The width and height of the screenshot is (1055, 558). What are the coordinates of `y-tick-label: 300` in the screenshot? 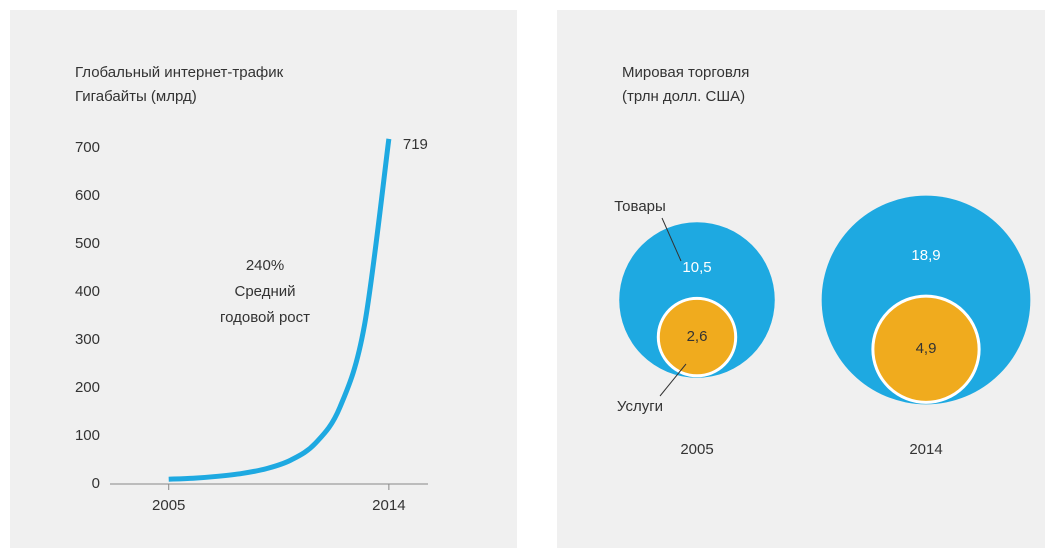 It's located at (87, 339).